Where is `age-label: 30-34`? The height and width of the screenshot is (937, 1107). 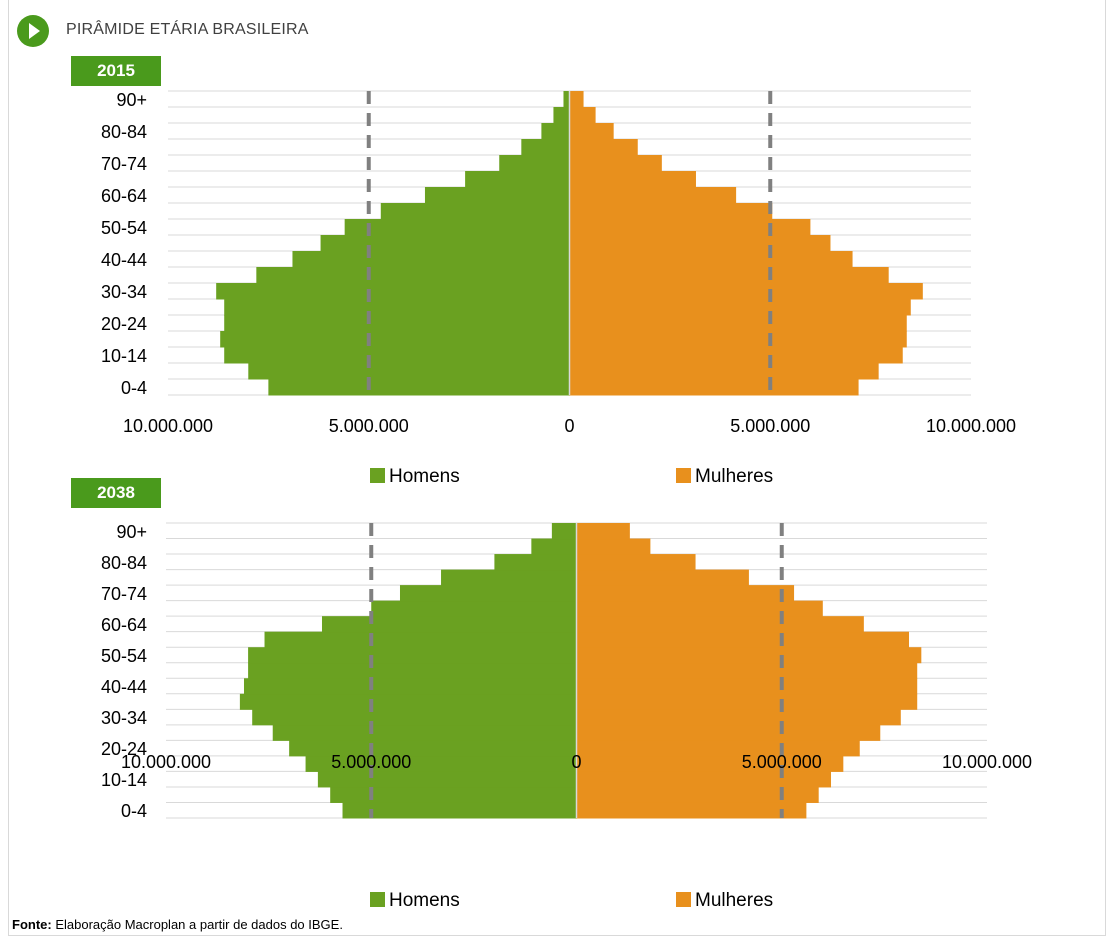
age-label: 30-34 is located at coordinates (124, 718).